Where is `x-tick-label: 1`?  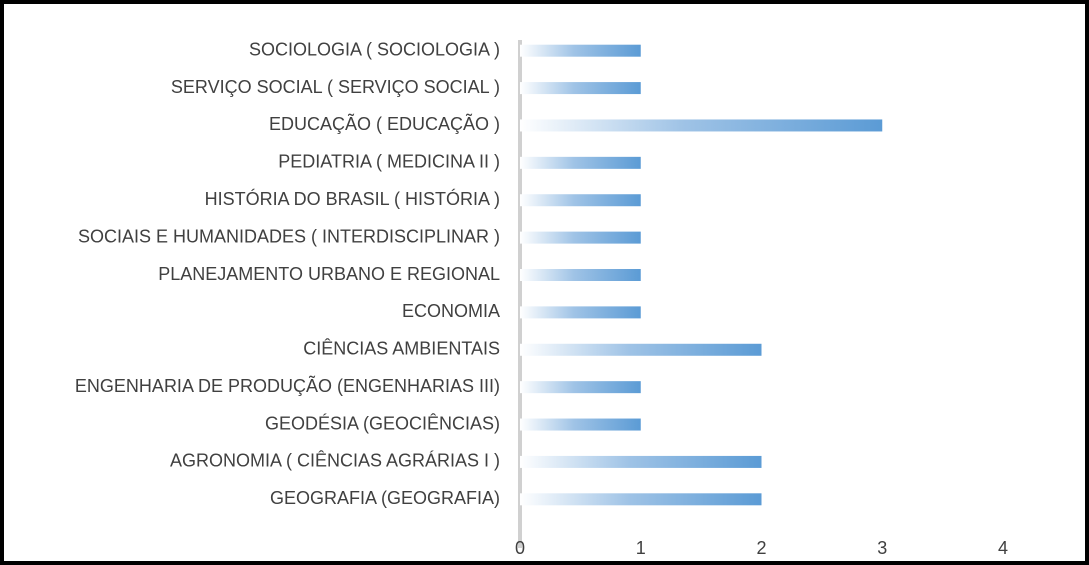
x-tick-label: 1 is located at coordinates (641, 548).